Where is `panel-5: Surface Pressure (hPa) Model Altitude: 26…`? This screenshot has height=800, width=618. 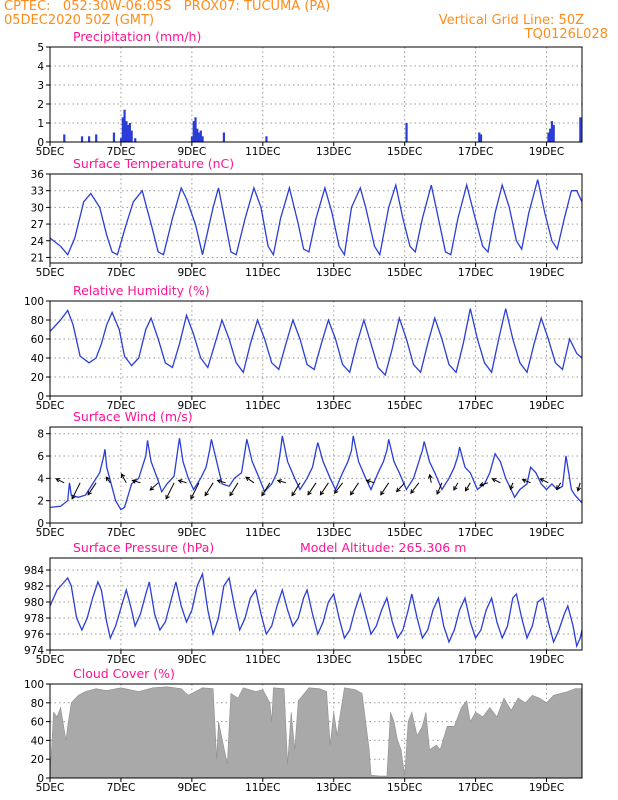
panel-5: Surface Pressure (hPa) Model Altitude: 26… is located at coordinates (303, 603).